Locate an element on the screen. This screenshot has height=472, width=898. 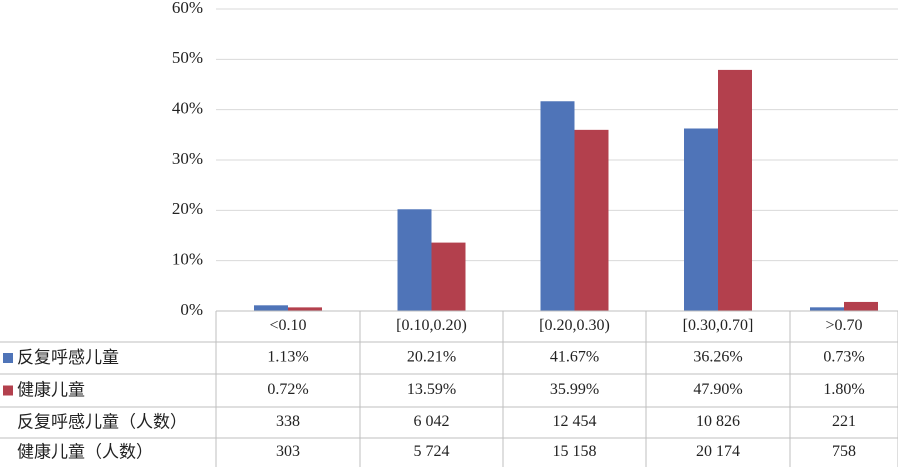
legend-marker-series1 is located at coordinates (8, 358).